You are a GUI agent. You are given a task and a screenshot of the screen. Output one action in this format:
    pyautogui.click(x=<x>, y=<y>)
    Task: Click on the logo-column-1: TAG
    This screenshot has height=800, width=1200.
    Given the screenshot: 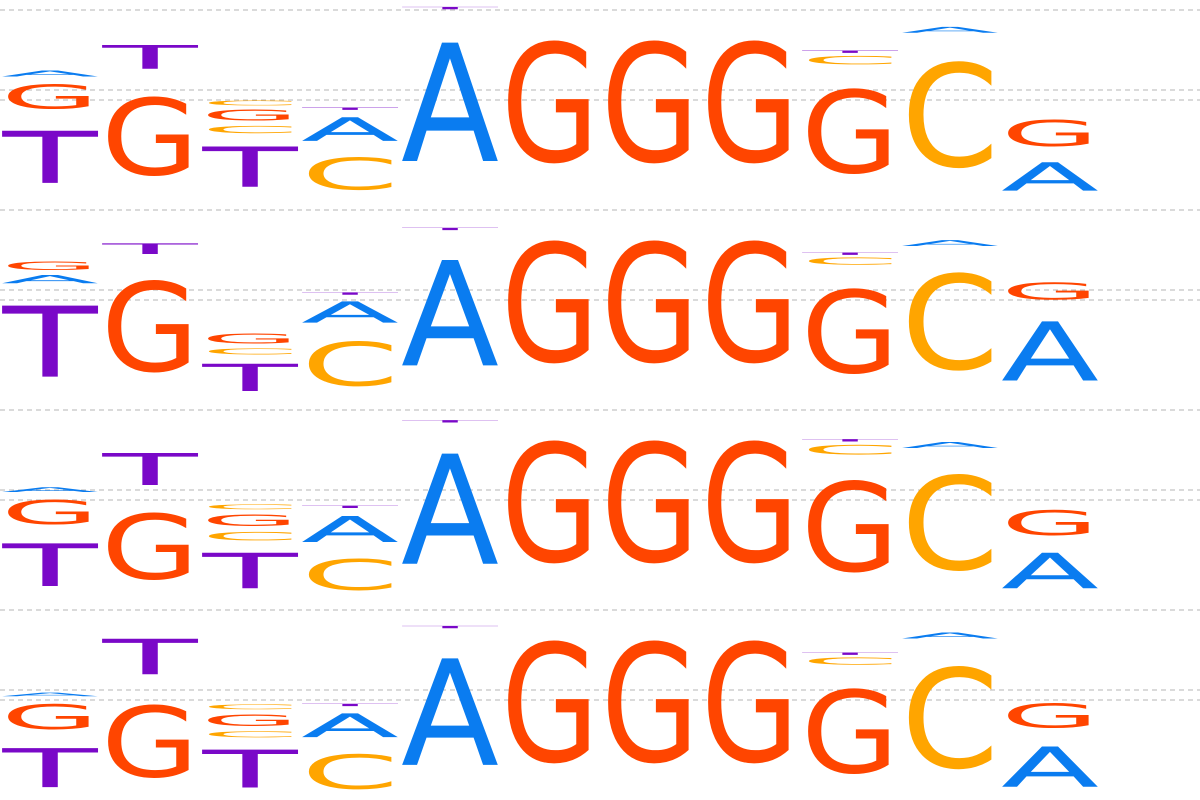 What is the action you would take?
    pyautogui.click(x=50, y=330)
    